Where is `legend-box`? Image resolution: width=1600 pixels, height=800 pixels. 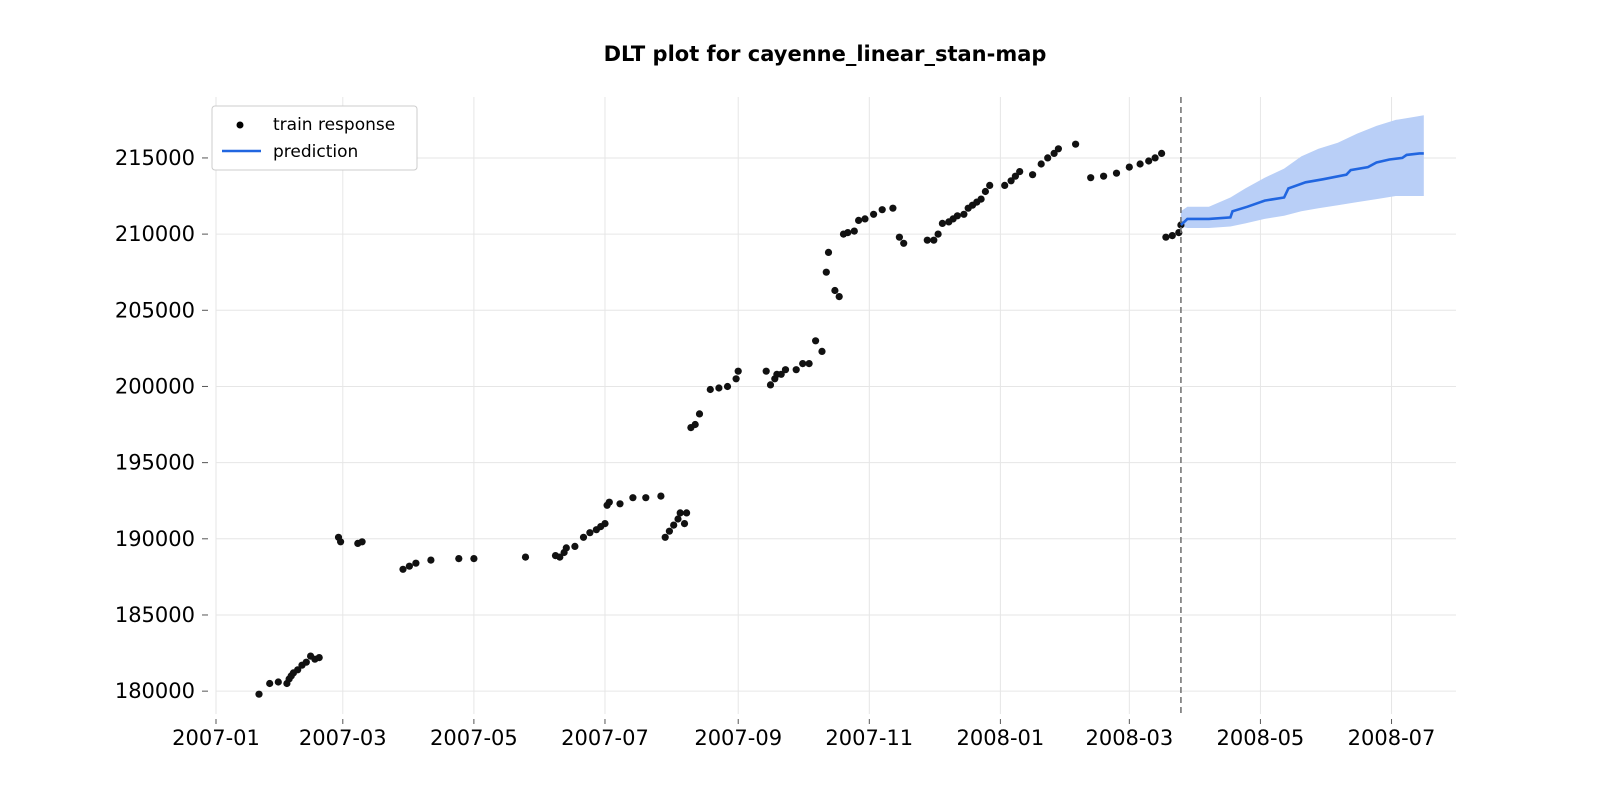
legend-box is located at coordinates (314, 138).